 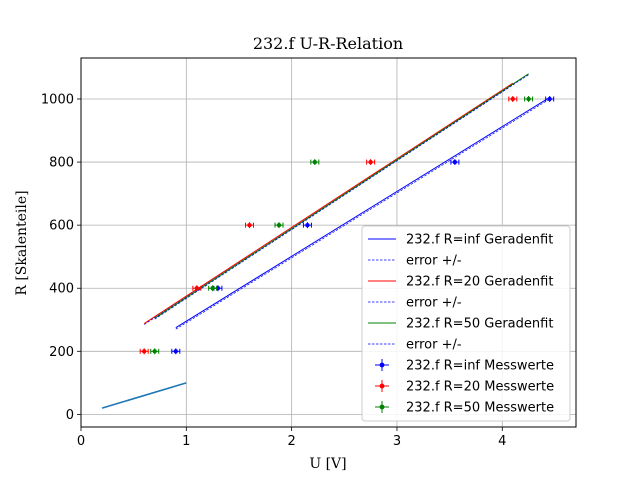 What do you see at coordinates (480, 387) in the screenshot?
I see `legend-label: 232.f R=20 Messwerte` at bounding box center [480, 387].